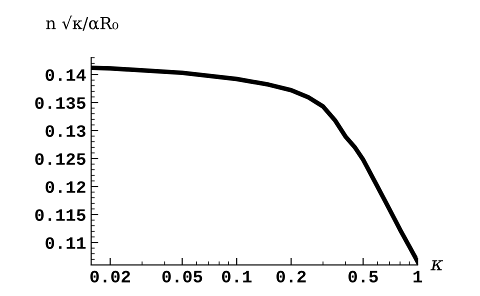 The image size is (480, 296). Describe the element at coordinates (418, 276) in the screenshot. I see `x-tick-label: 1` at that location.